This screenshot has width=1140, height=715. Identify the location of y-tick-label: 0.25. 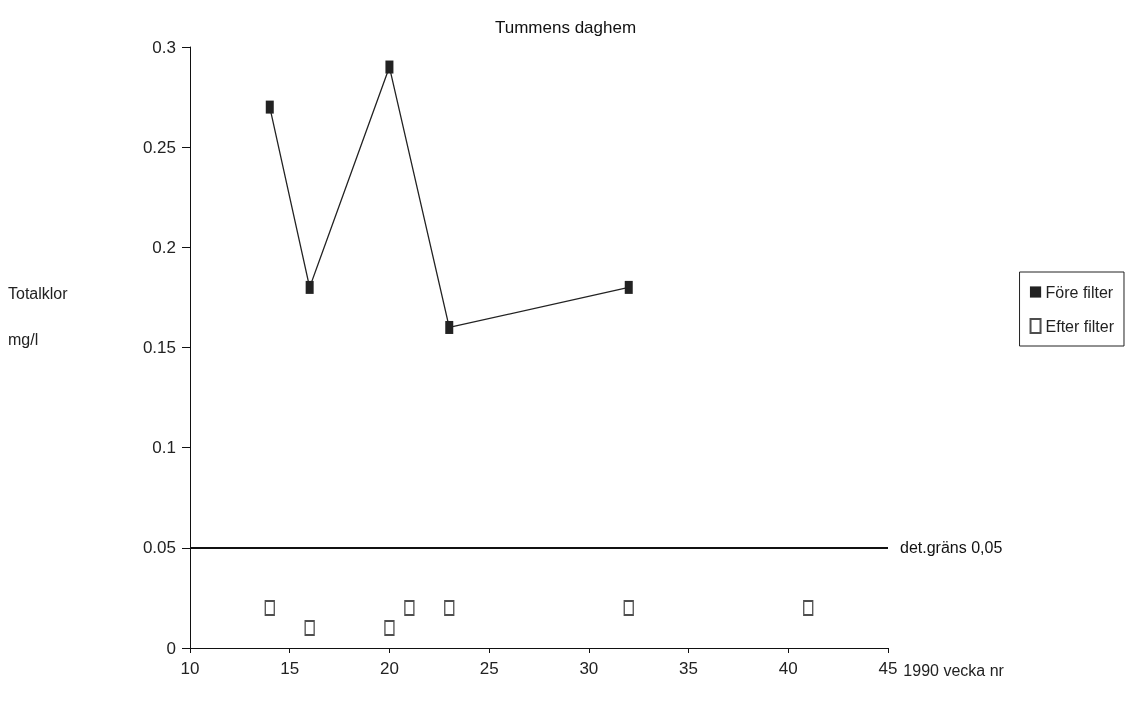
(159, 147).